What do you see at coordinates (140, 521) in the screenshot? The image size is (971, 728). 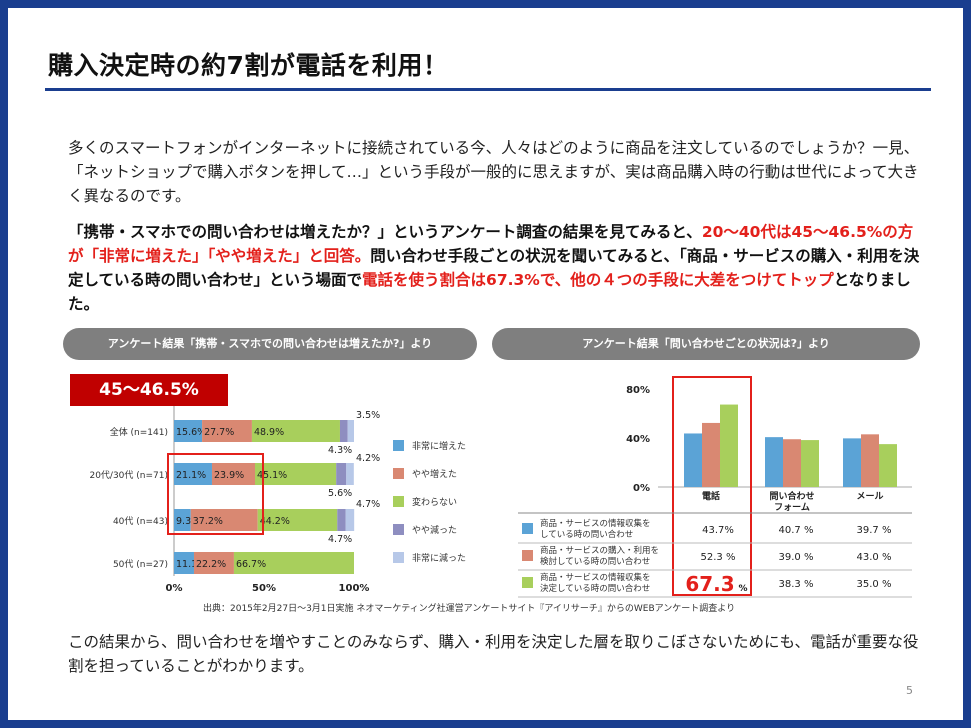 I see `category-label: 40代 (n=43)` at bounding box center [140, 521].